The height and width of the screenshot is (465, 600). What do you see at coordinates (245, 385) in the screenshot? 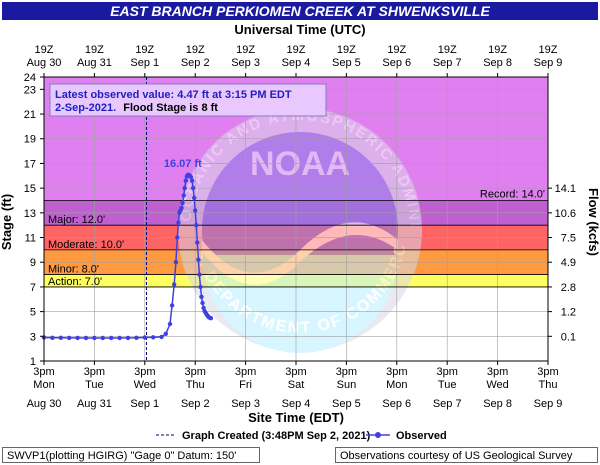
I see `x-tick-day-4: Fri` at bounding box center [245, 385].